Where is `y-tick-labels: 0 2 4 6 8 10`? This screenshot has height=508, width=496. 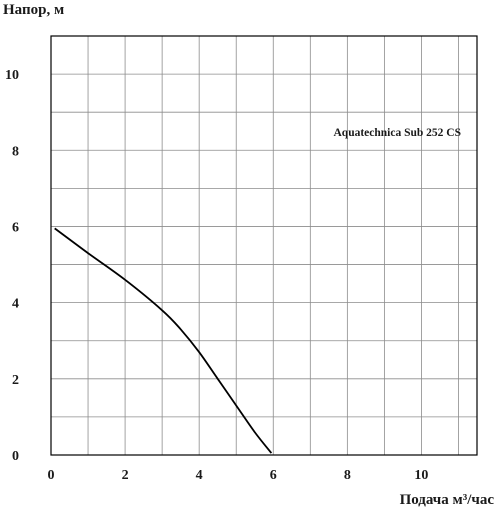
y-tick-labels: 0 2 4 6 8 10 is located at coordinates (12, 266).